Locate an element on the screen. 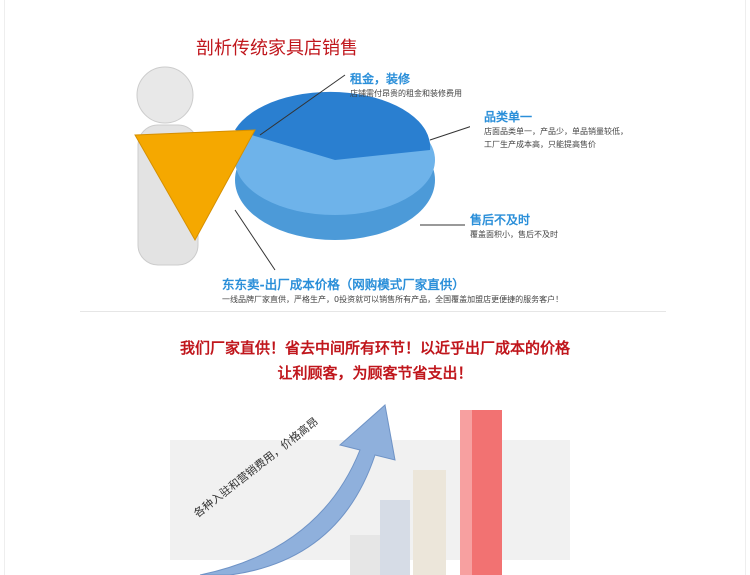  callout-aftersales: 售后不及时 覆盖面积小，售后不及时 is located at coordinates (514, 226).